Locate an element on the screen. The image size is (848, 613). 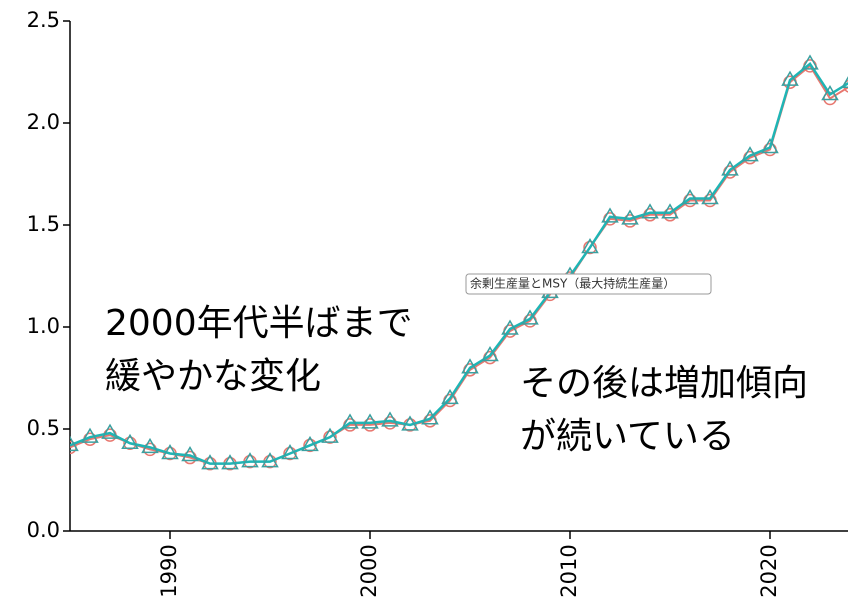
y-tick-label: 1.5 is located at coordinates (43, 224).